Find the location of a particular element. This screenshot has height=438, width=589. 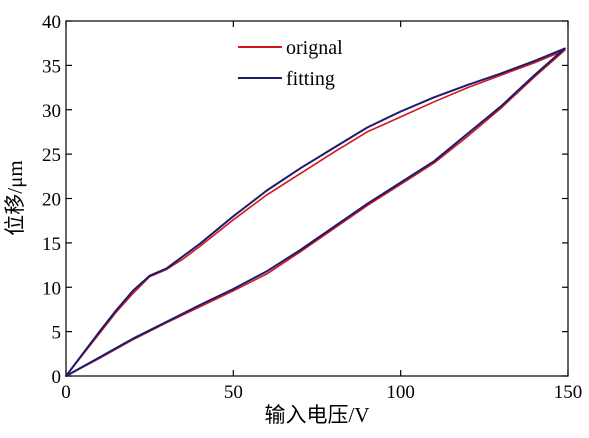

y-tick-label: 5 is located at coordinates (57, 333).